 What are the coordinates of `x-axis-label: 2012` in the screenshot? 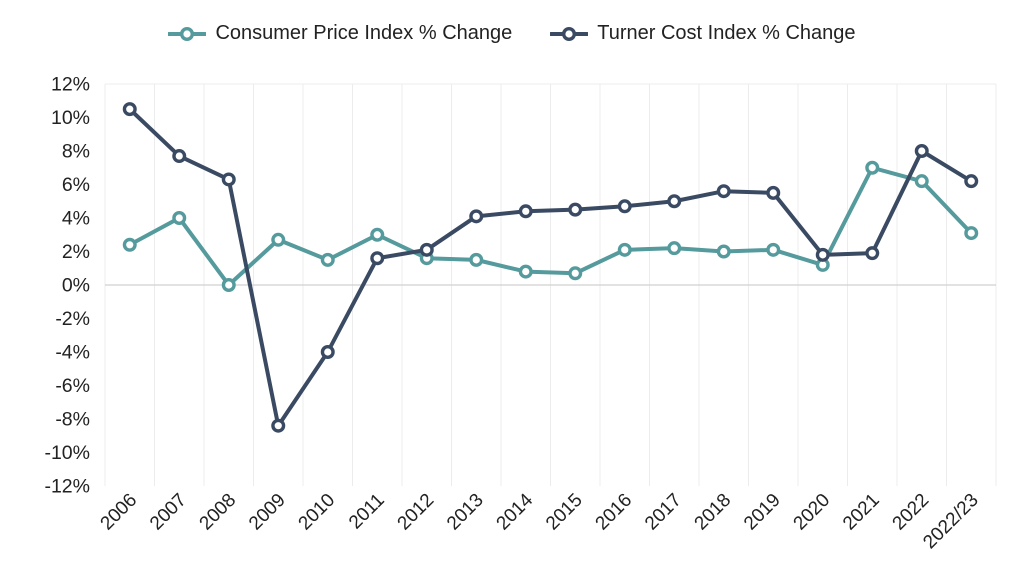 It's located at (416, 512).